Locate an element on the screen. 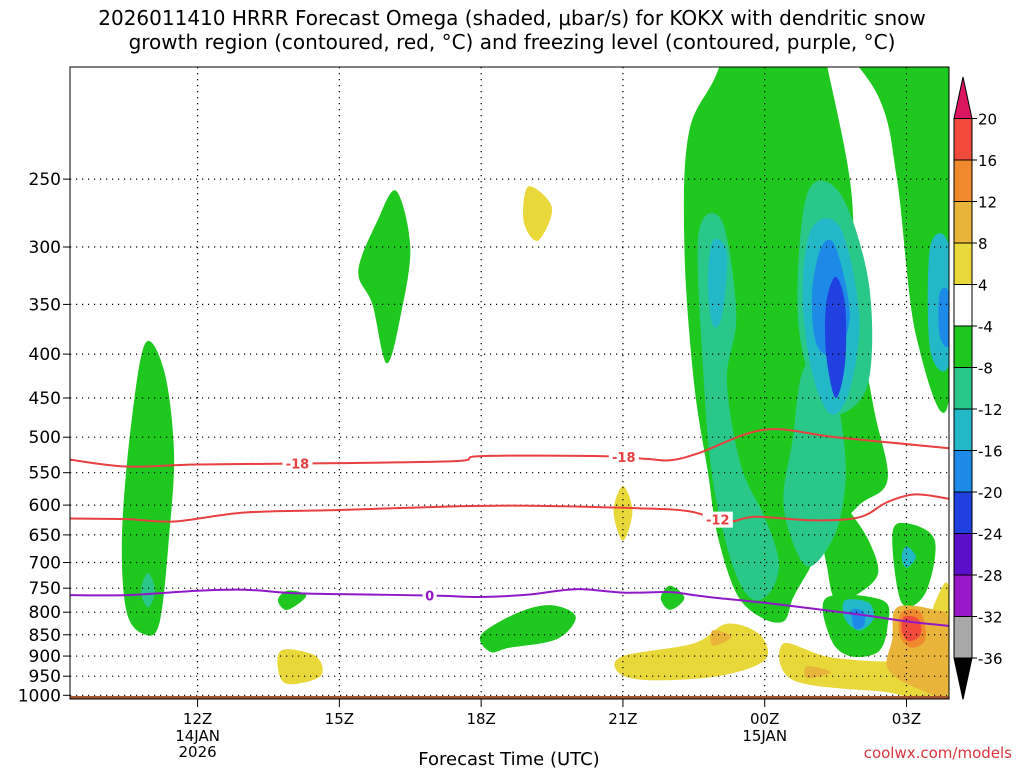 Image resolution: width=1024 pixels, height=768 pixels. contour-label-0-1: -18 is located at coordinates (624, 458).